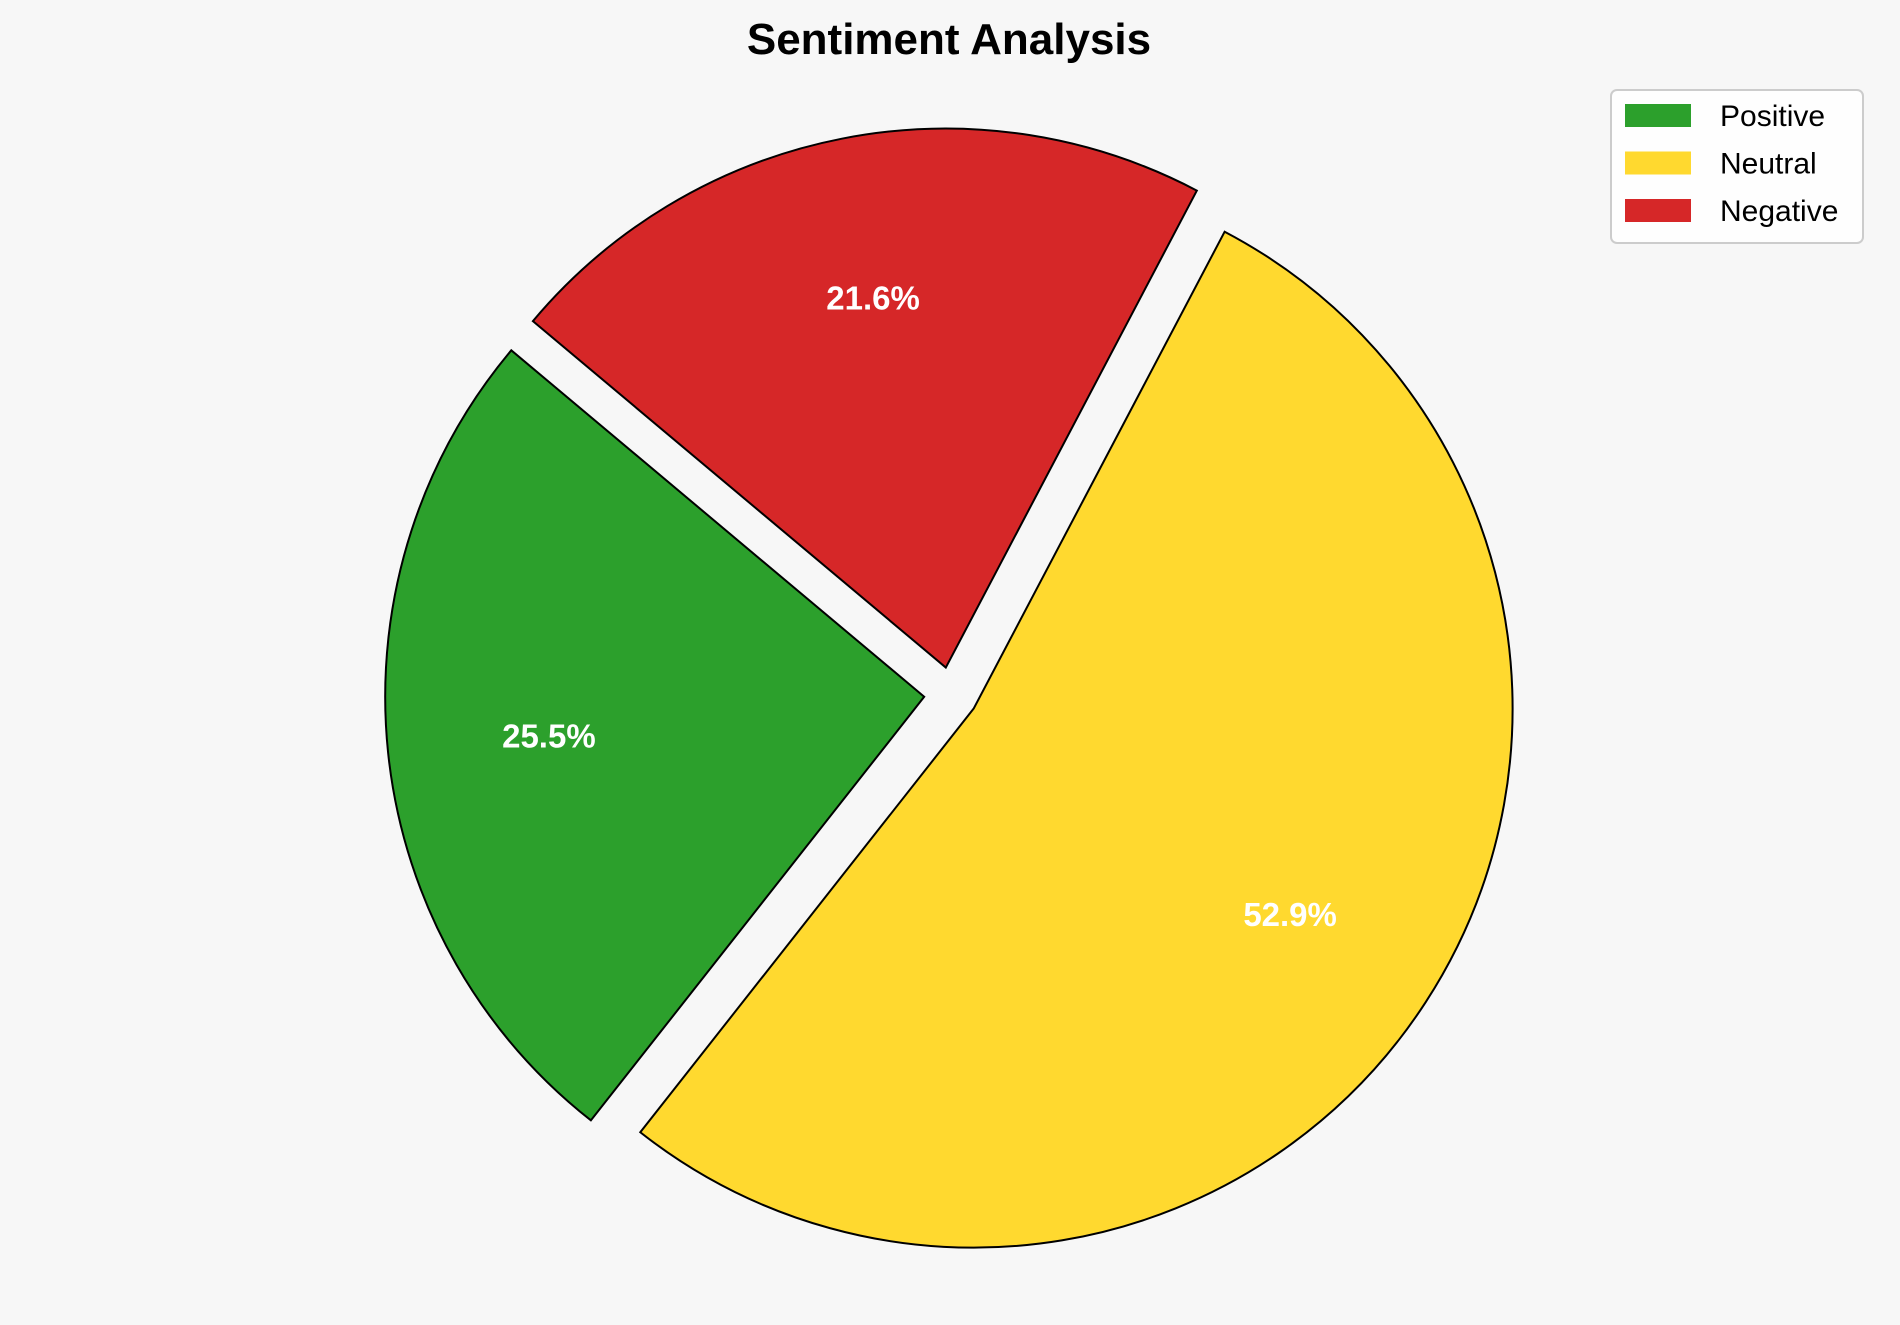  What do you see at coordinates (1772, 116) in the screenshot?
I see `legend-label-positive: Positive` at bounding box center [1772, 116].